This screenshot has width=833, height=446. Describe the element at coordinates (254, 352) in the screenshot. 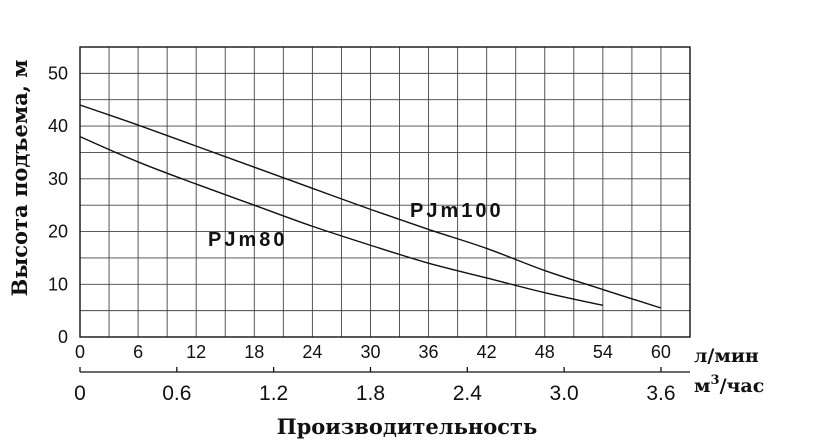

I see `x-tick-label: 18` at that location.